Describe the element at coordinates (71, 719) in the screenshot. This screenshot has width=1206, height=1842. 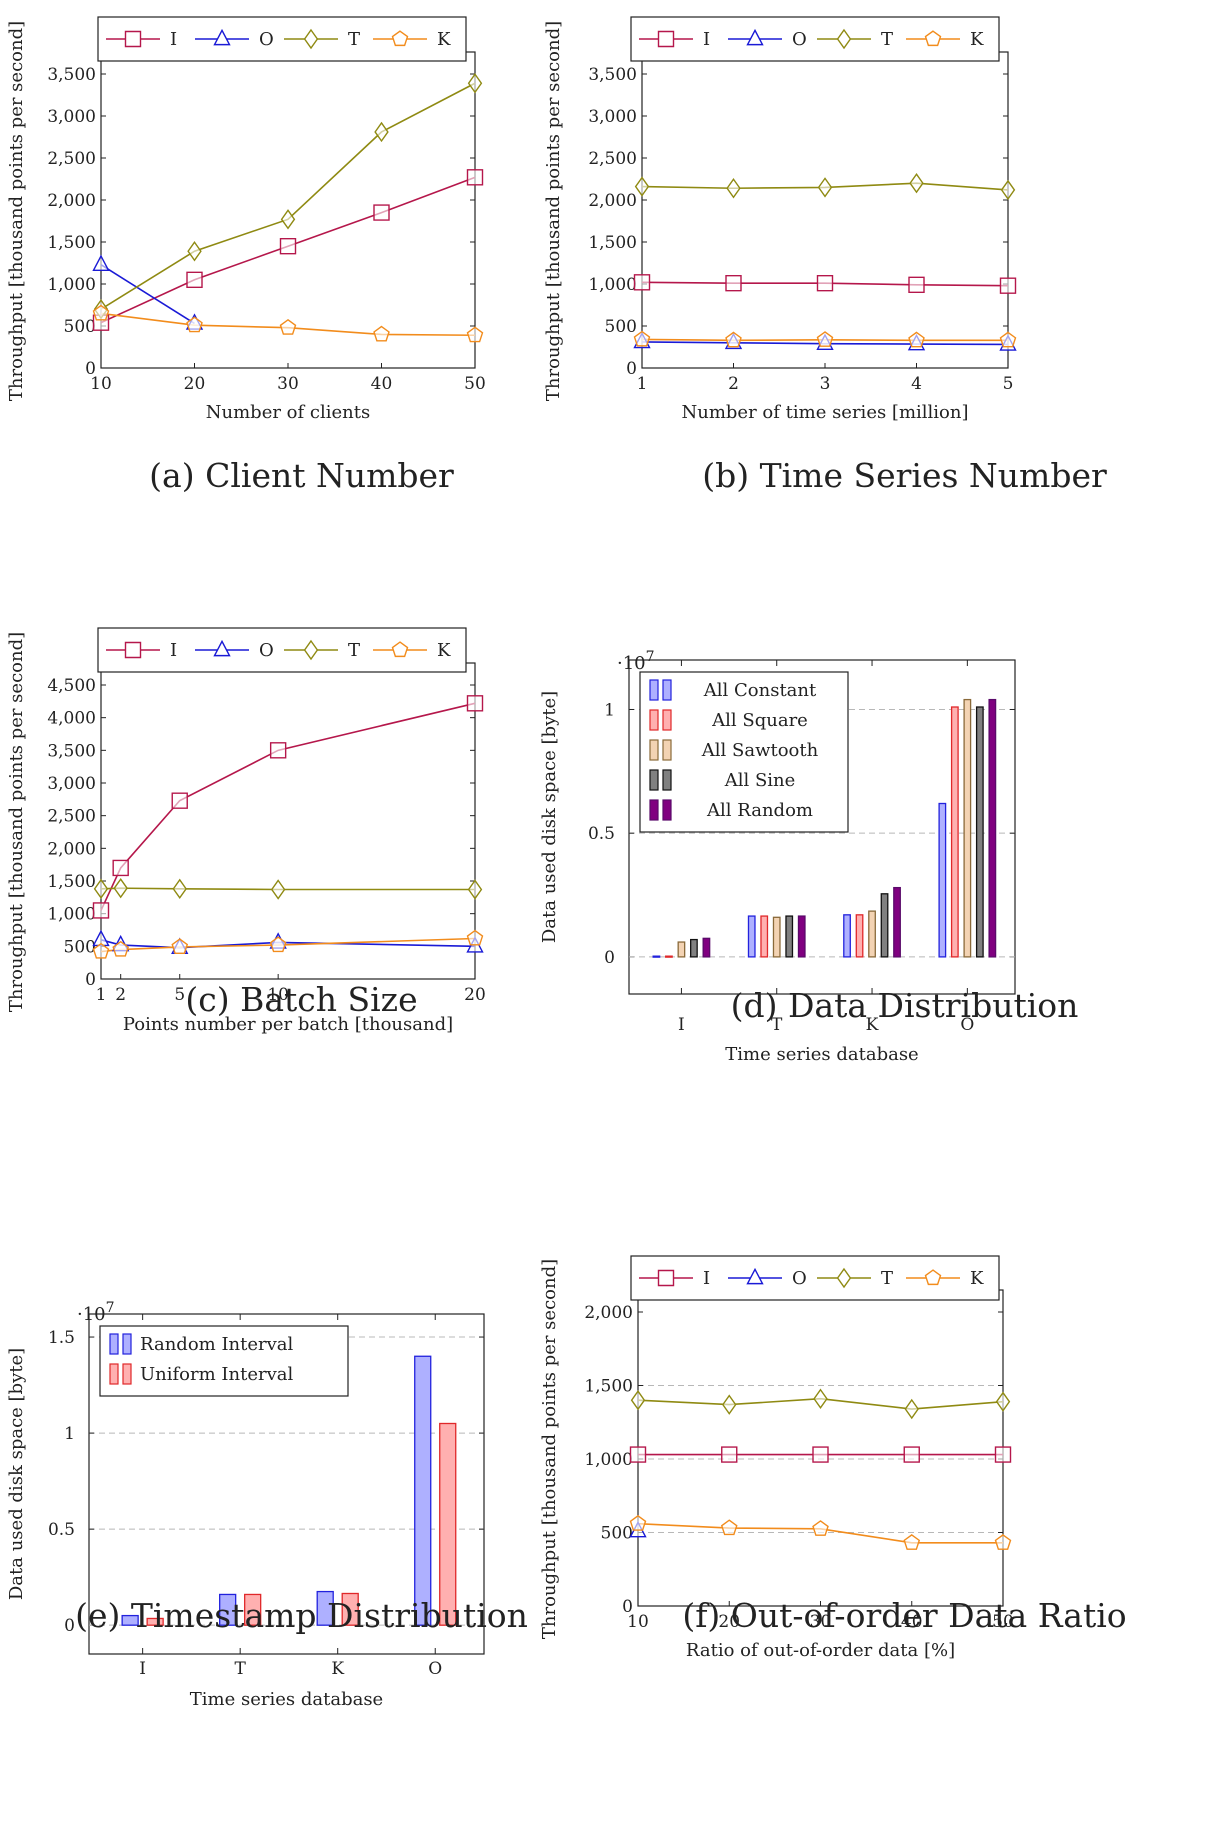
I see `y-tick-label: 4,000` at that location.